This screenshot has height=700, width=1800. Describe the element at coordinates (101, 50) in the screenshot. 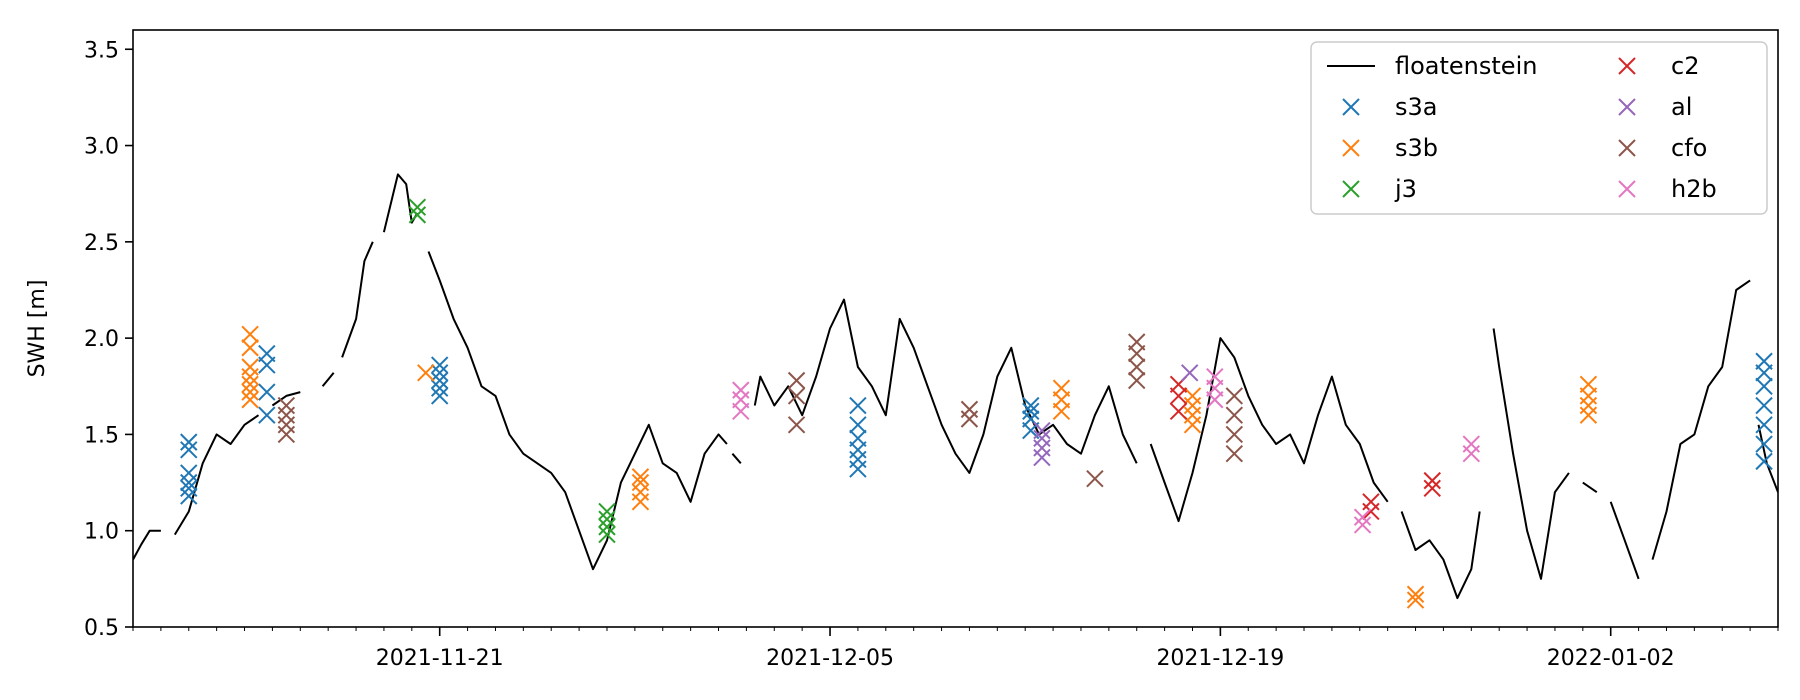

I see `y-tick-label: 3.5` at that location.